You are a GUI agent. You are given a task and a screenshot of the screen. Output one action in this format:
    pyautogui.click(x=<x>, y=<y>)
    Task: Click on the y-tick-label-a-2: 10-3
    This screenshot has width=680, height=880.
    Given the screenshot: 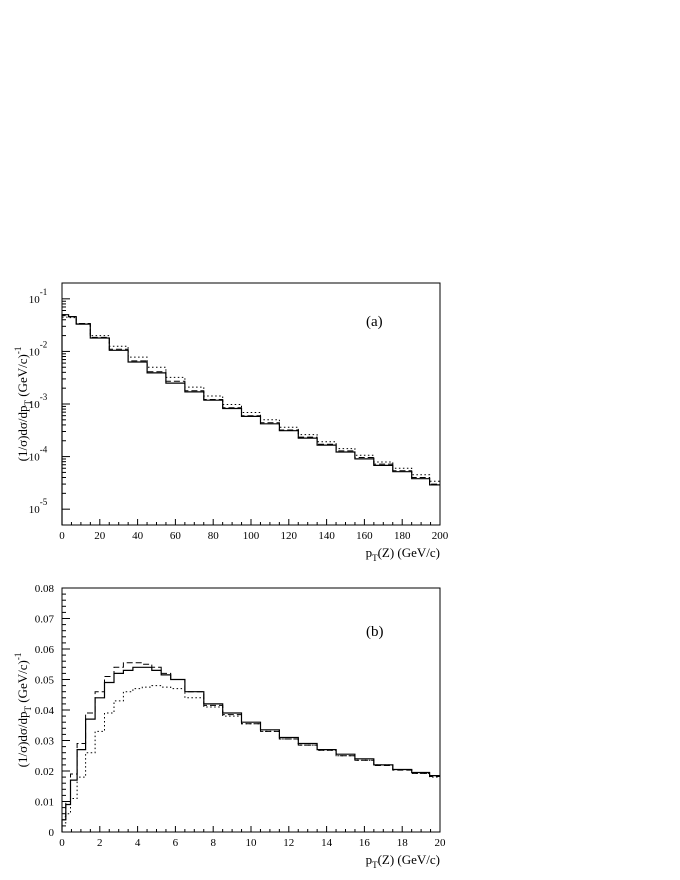 What is the action you would take?
    pyautogui.click(x=38, y=401)
    